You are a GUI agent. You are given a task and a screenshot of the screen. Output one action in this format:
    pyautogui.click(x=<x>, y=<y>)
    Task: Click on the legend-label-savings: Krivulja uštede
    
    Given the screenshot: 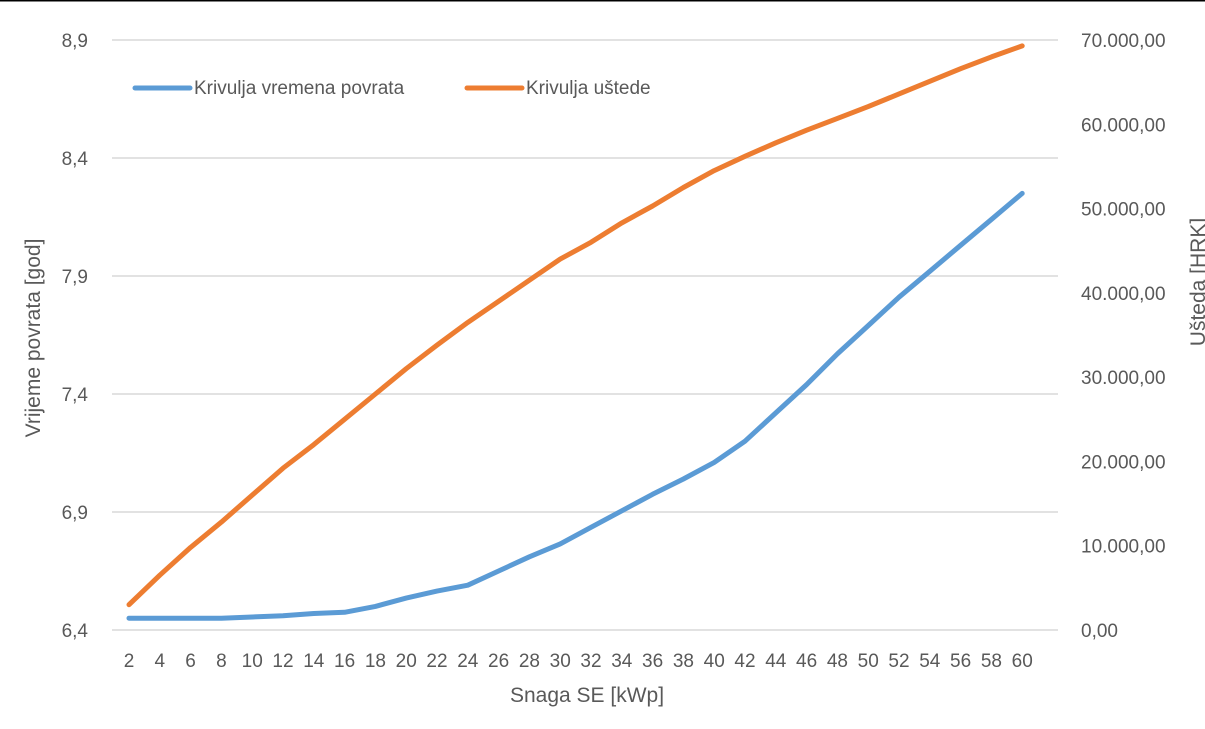 What is the action you would take?
    pyautogui.click(x=588, y=88)
    